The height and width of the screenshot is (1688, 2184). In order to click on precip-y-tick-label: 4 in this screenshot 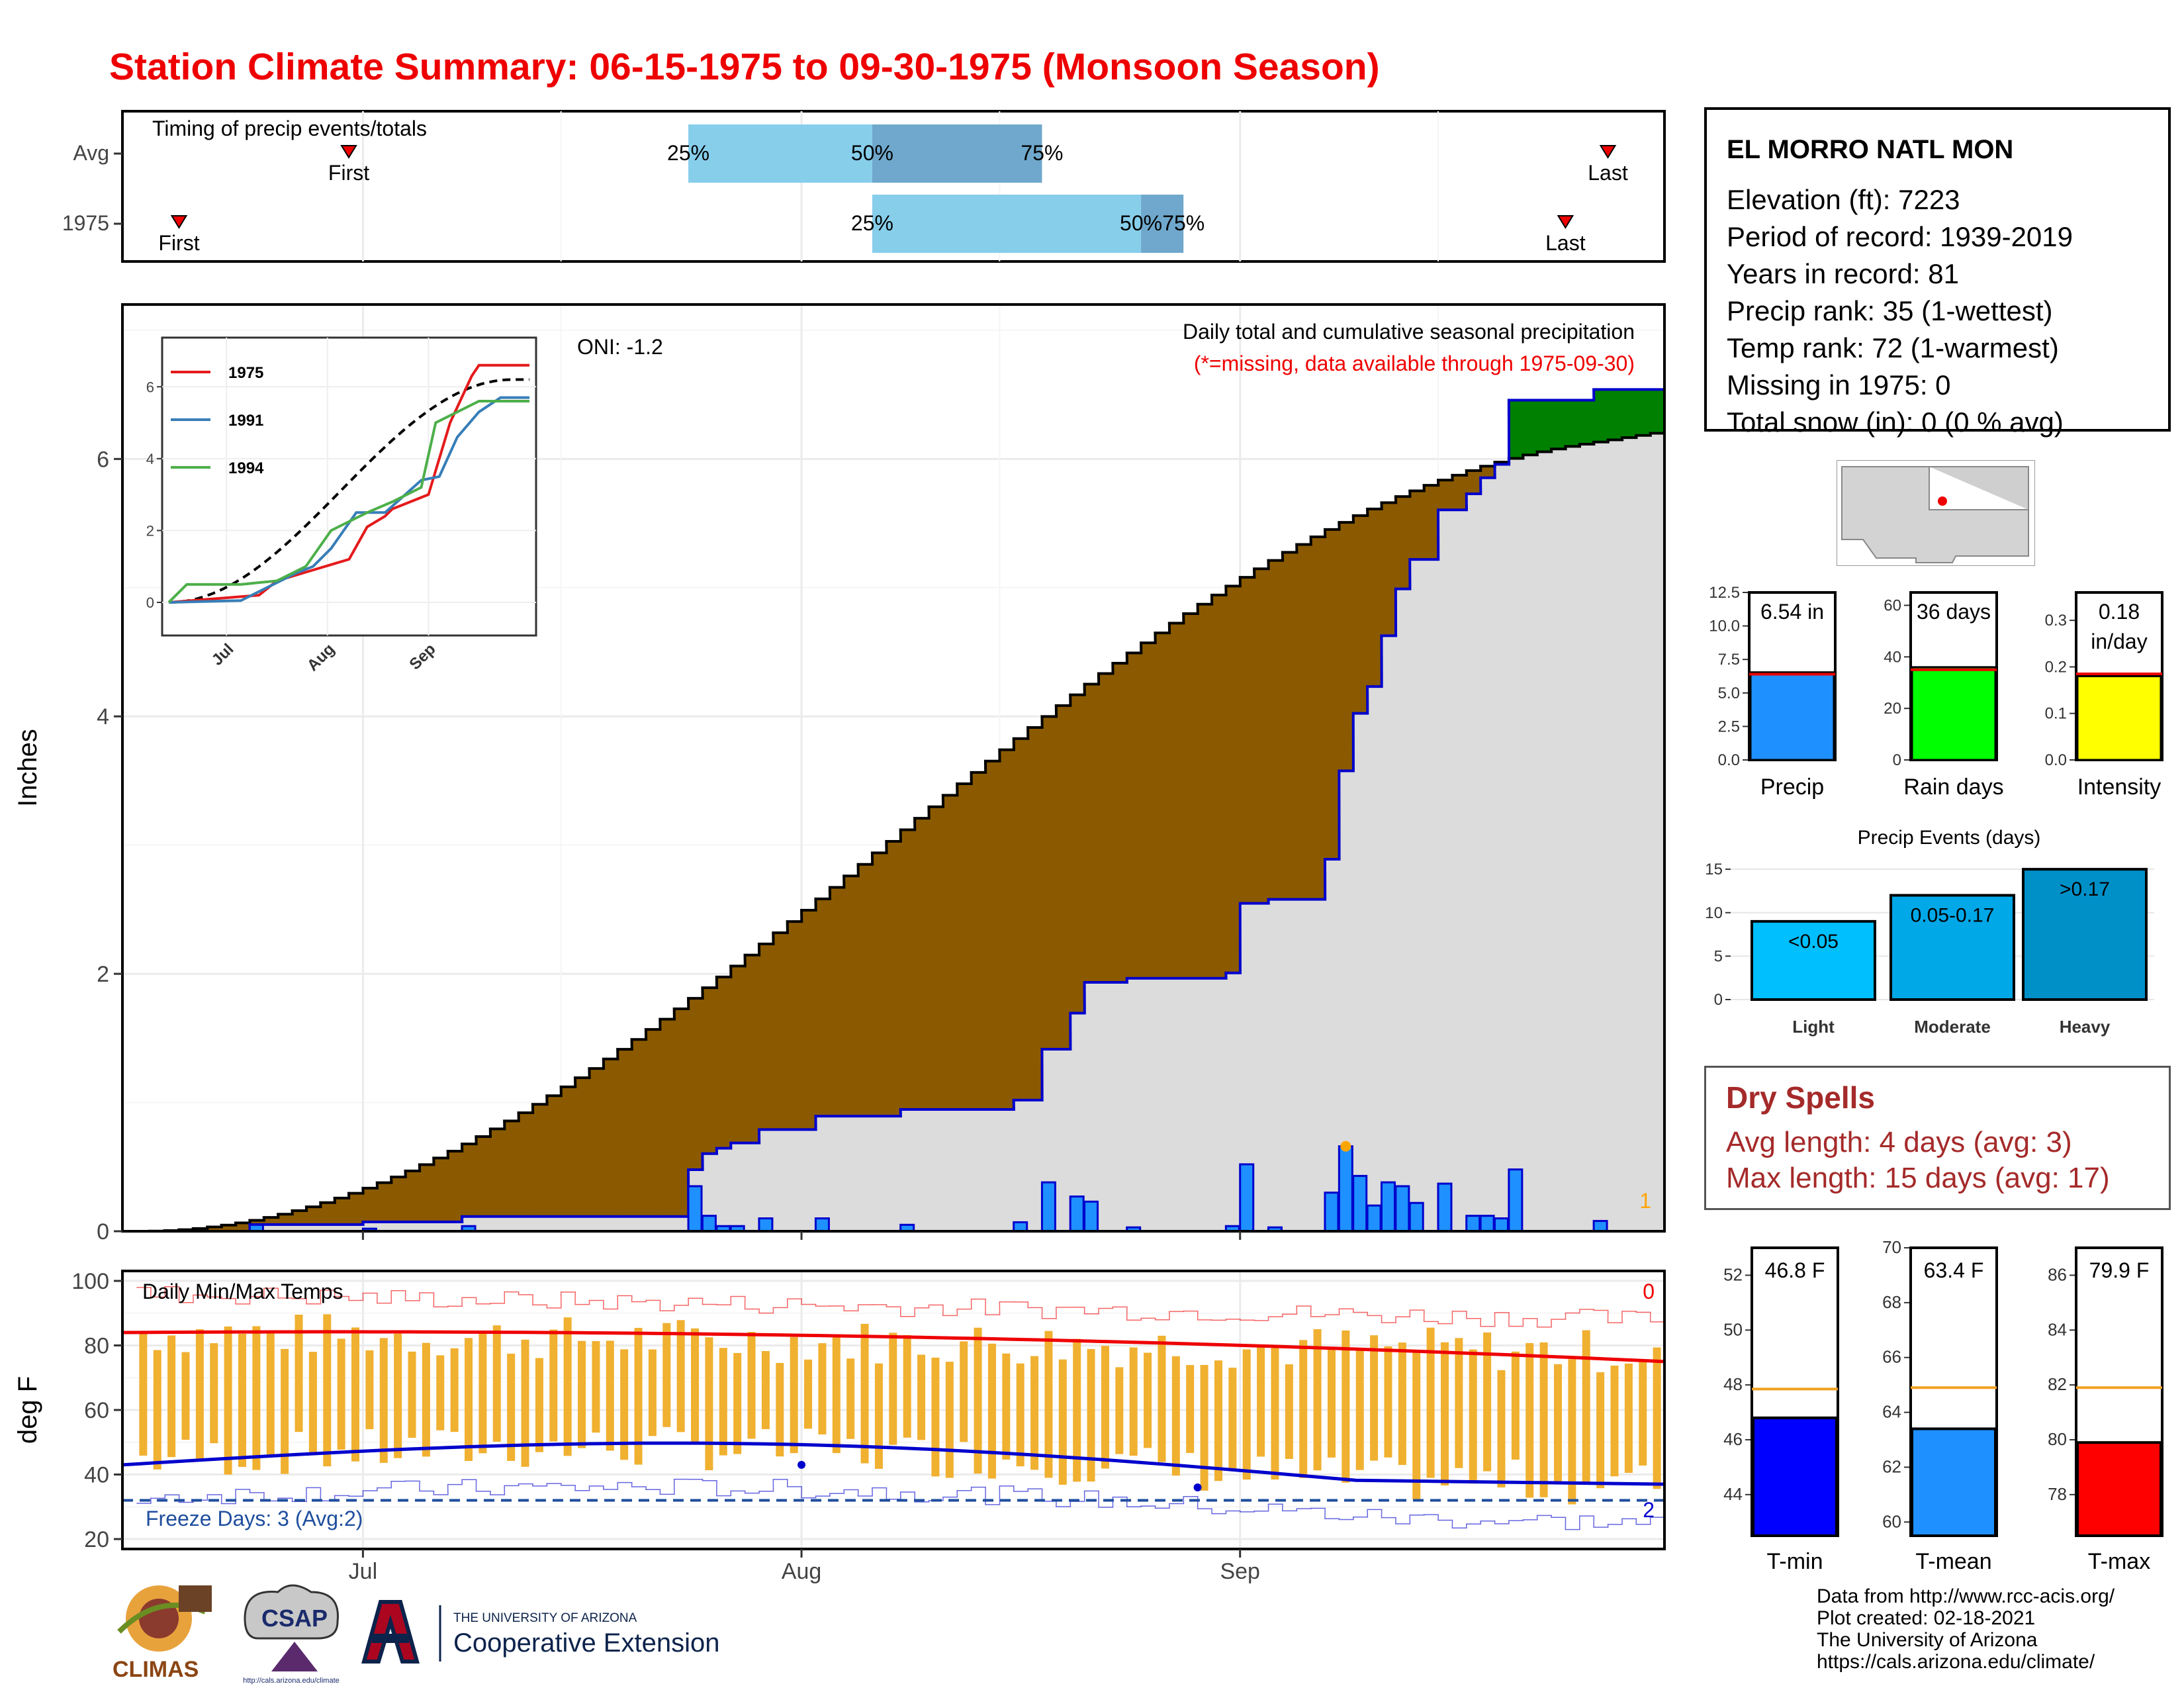, I will do `click(103, 716)`.